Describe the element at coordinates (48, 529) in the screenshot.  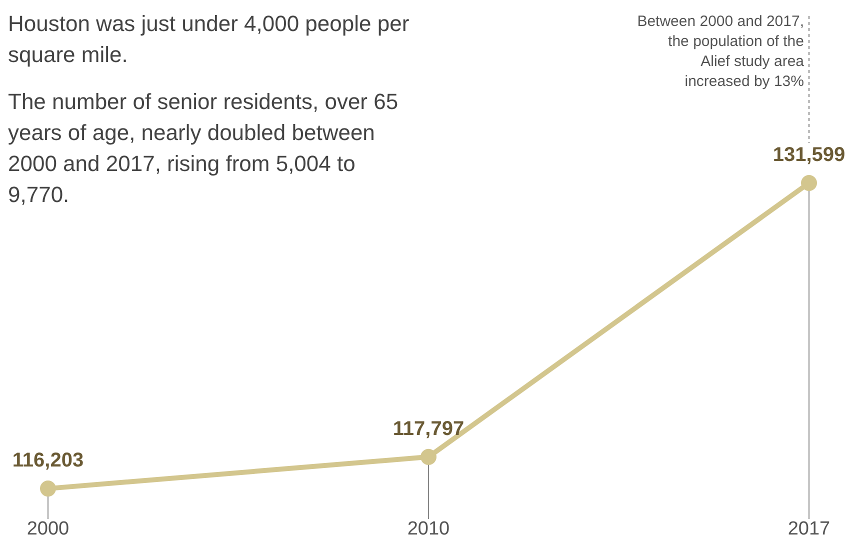
I see `x-tick-label: 2000` at that location.